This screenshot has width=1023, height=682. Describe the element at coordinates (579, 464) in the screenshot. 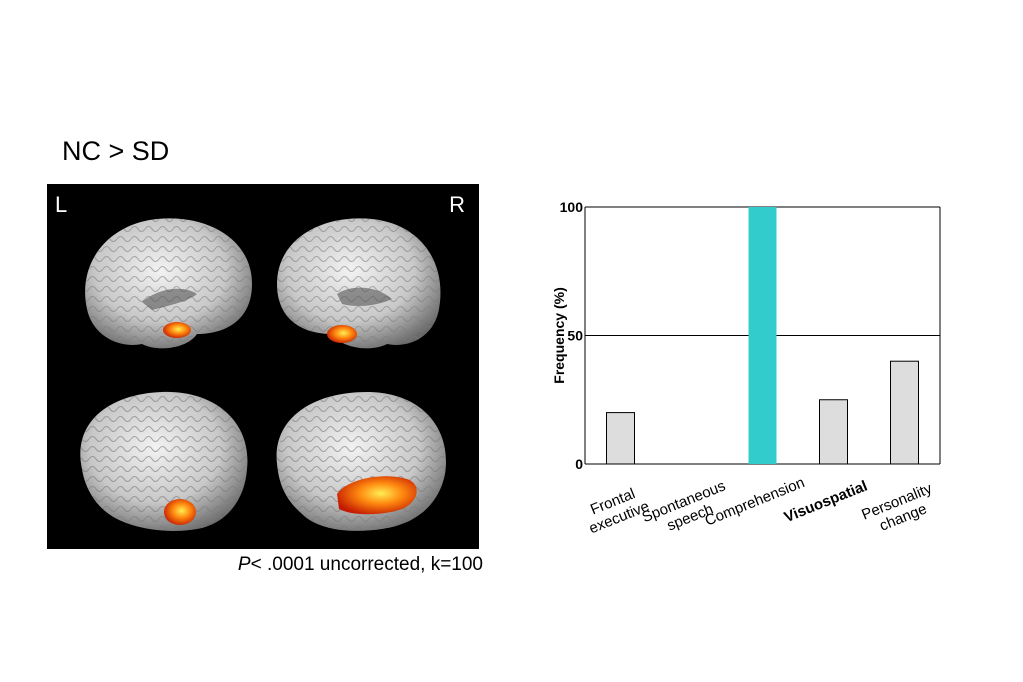

I see `y-tick-label: 0` at that location.